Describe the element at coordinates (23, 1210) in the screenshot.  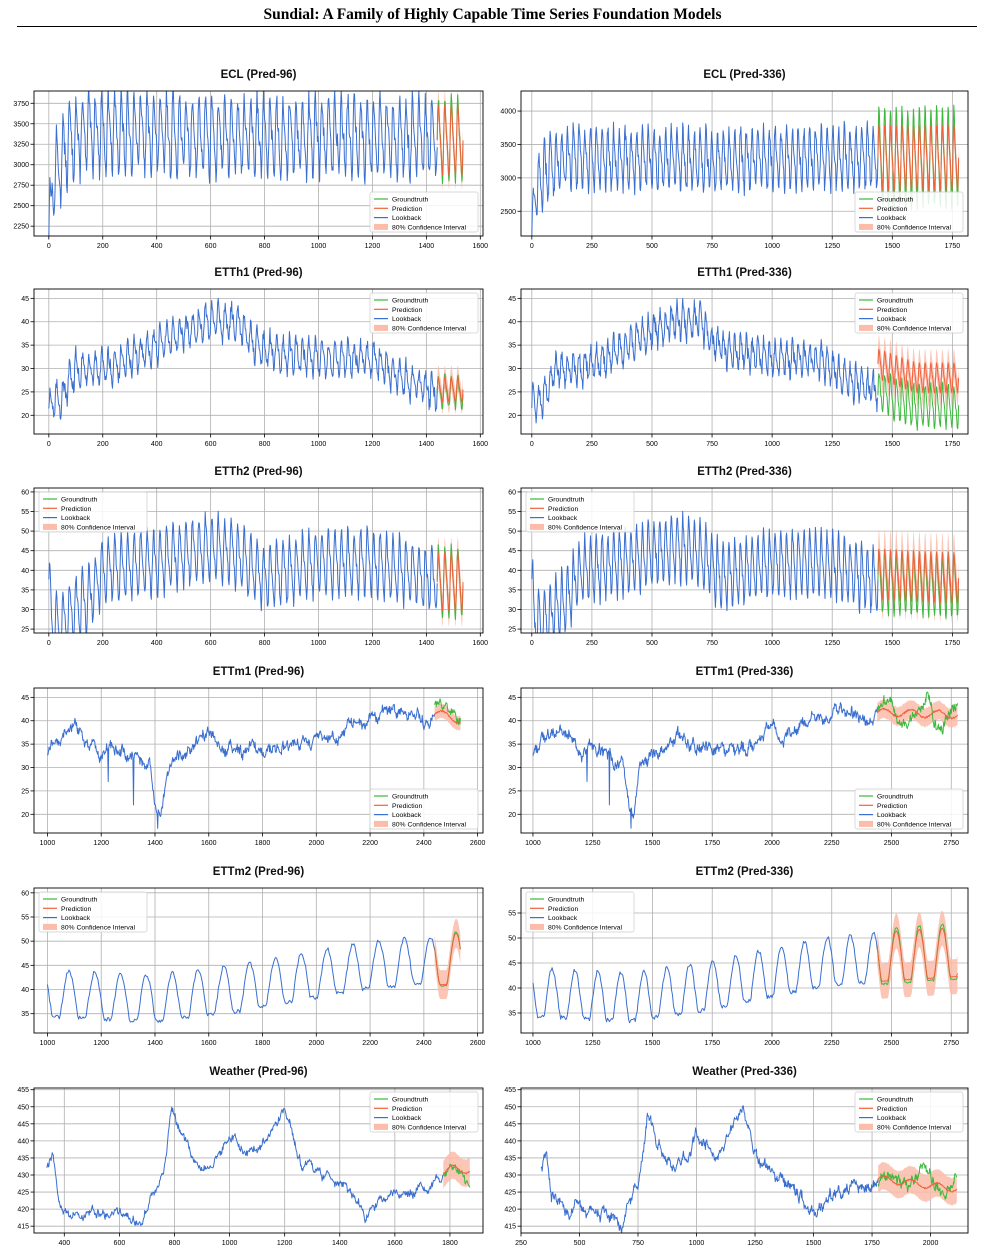
I see `y-tick-label: 420` at that location.